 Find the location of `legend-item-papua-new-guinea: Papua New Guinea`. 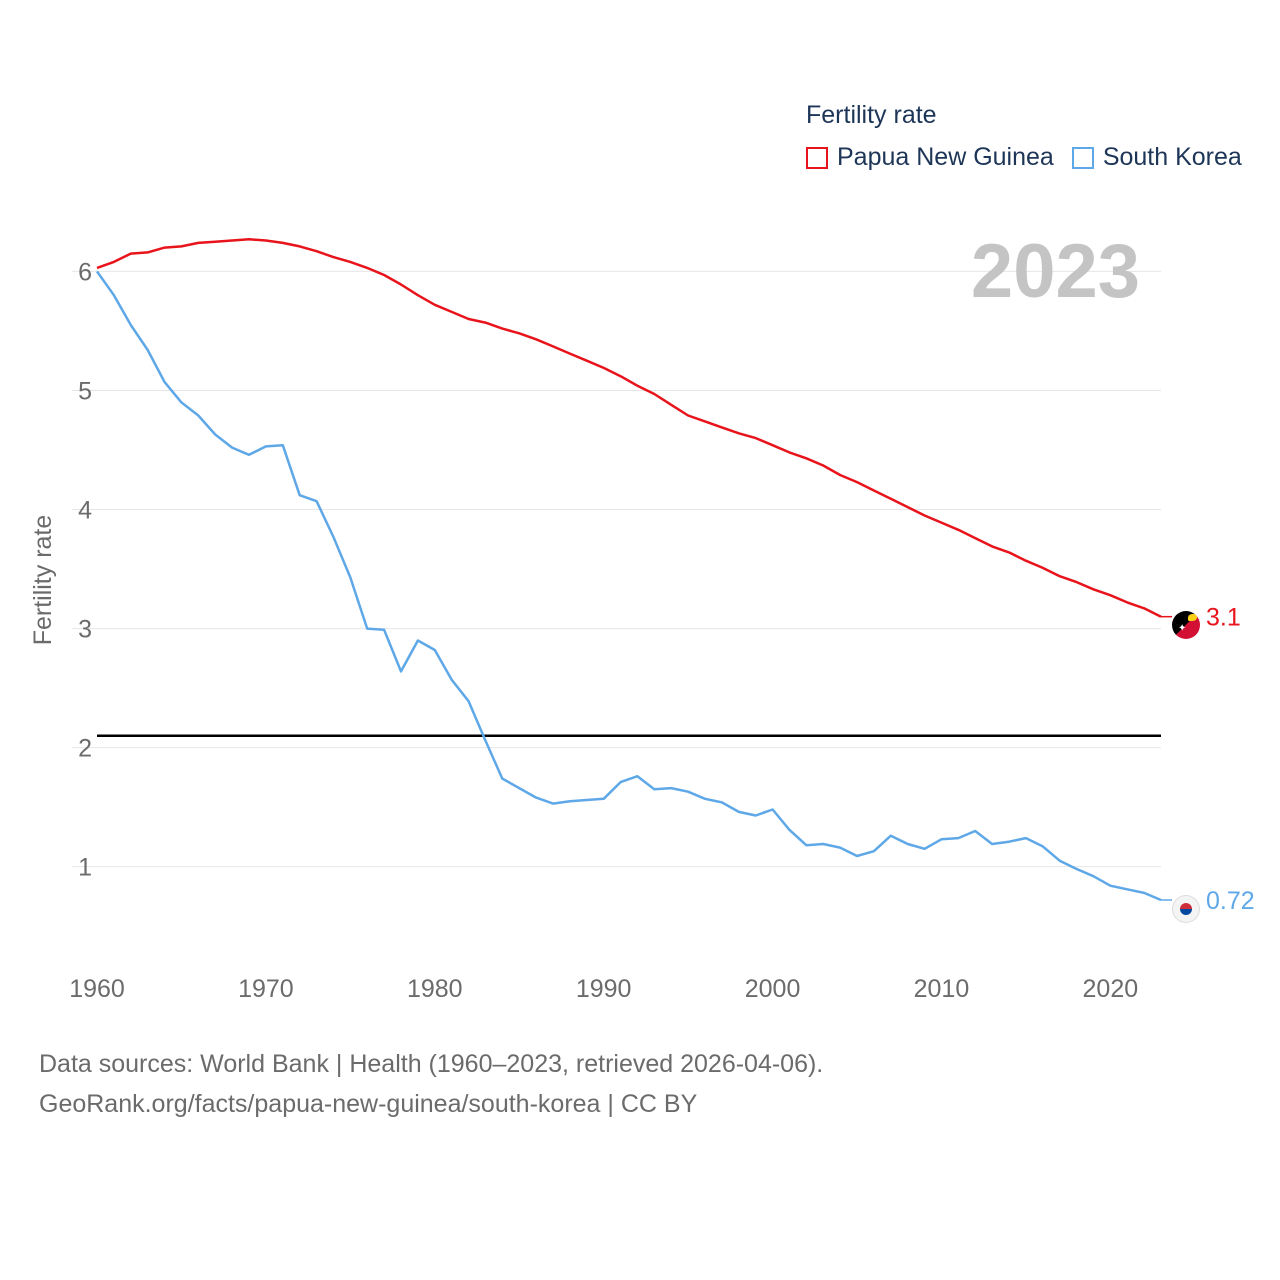

legend-item-papua-new-guinea: Papua New Guinea is located at coordinates (930, 157).